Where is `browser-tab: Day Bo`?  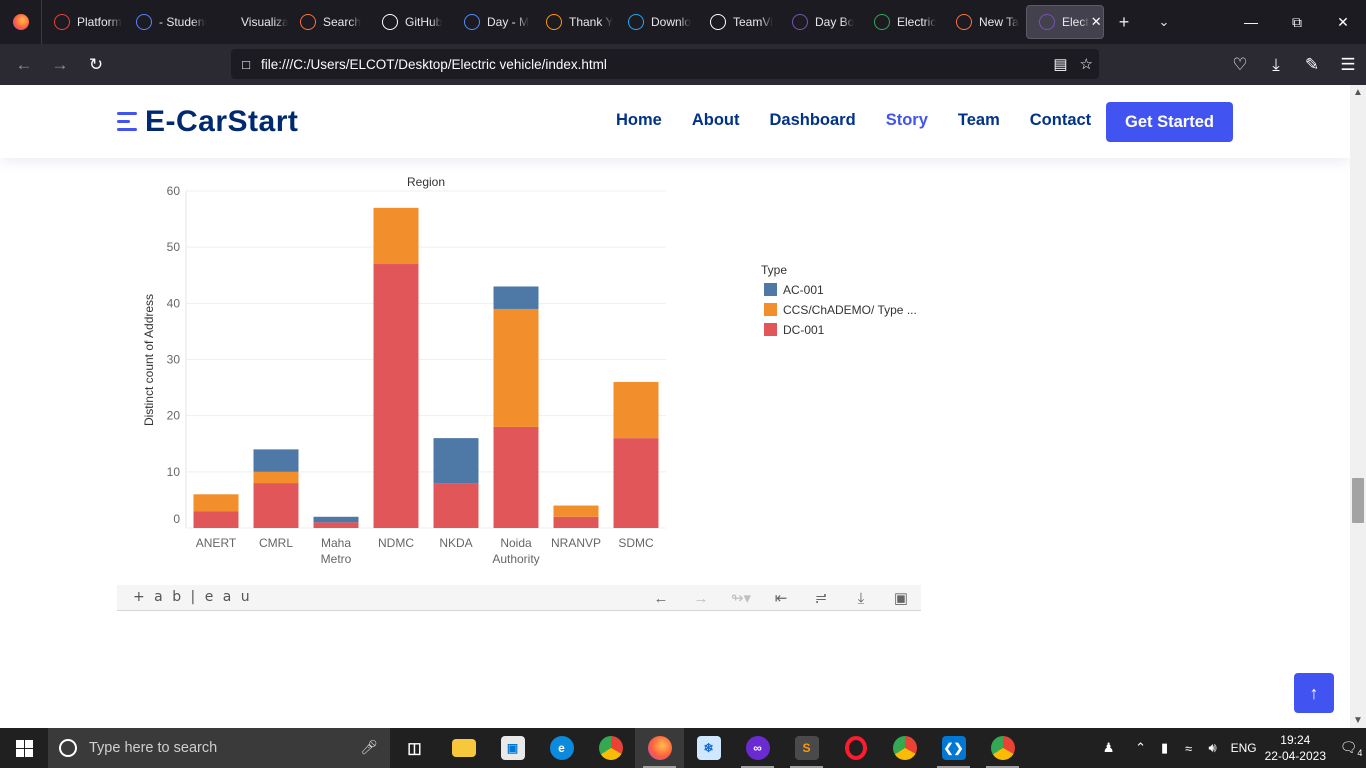 browser-tab: Day Bo is located at coordinates (821, 22).